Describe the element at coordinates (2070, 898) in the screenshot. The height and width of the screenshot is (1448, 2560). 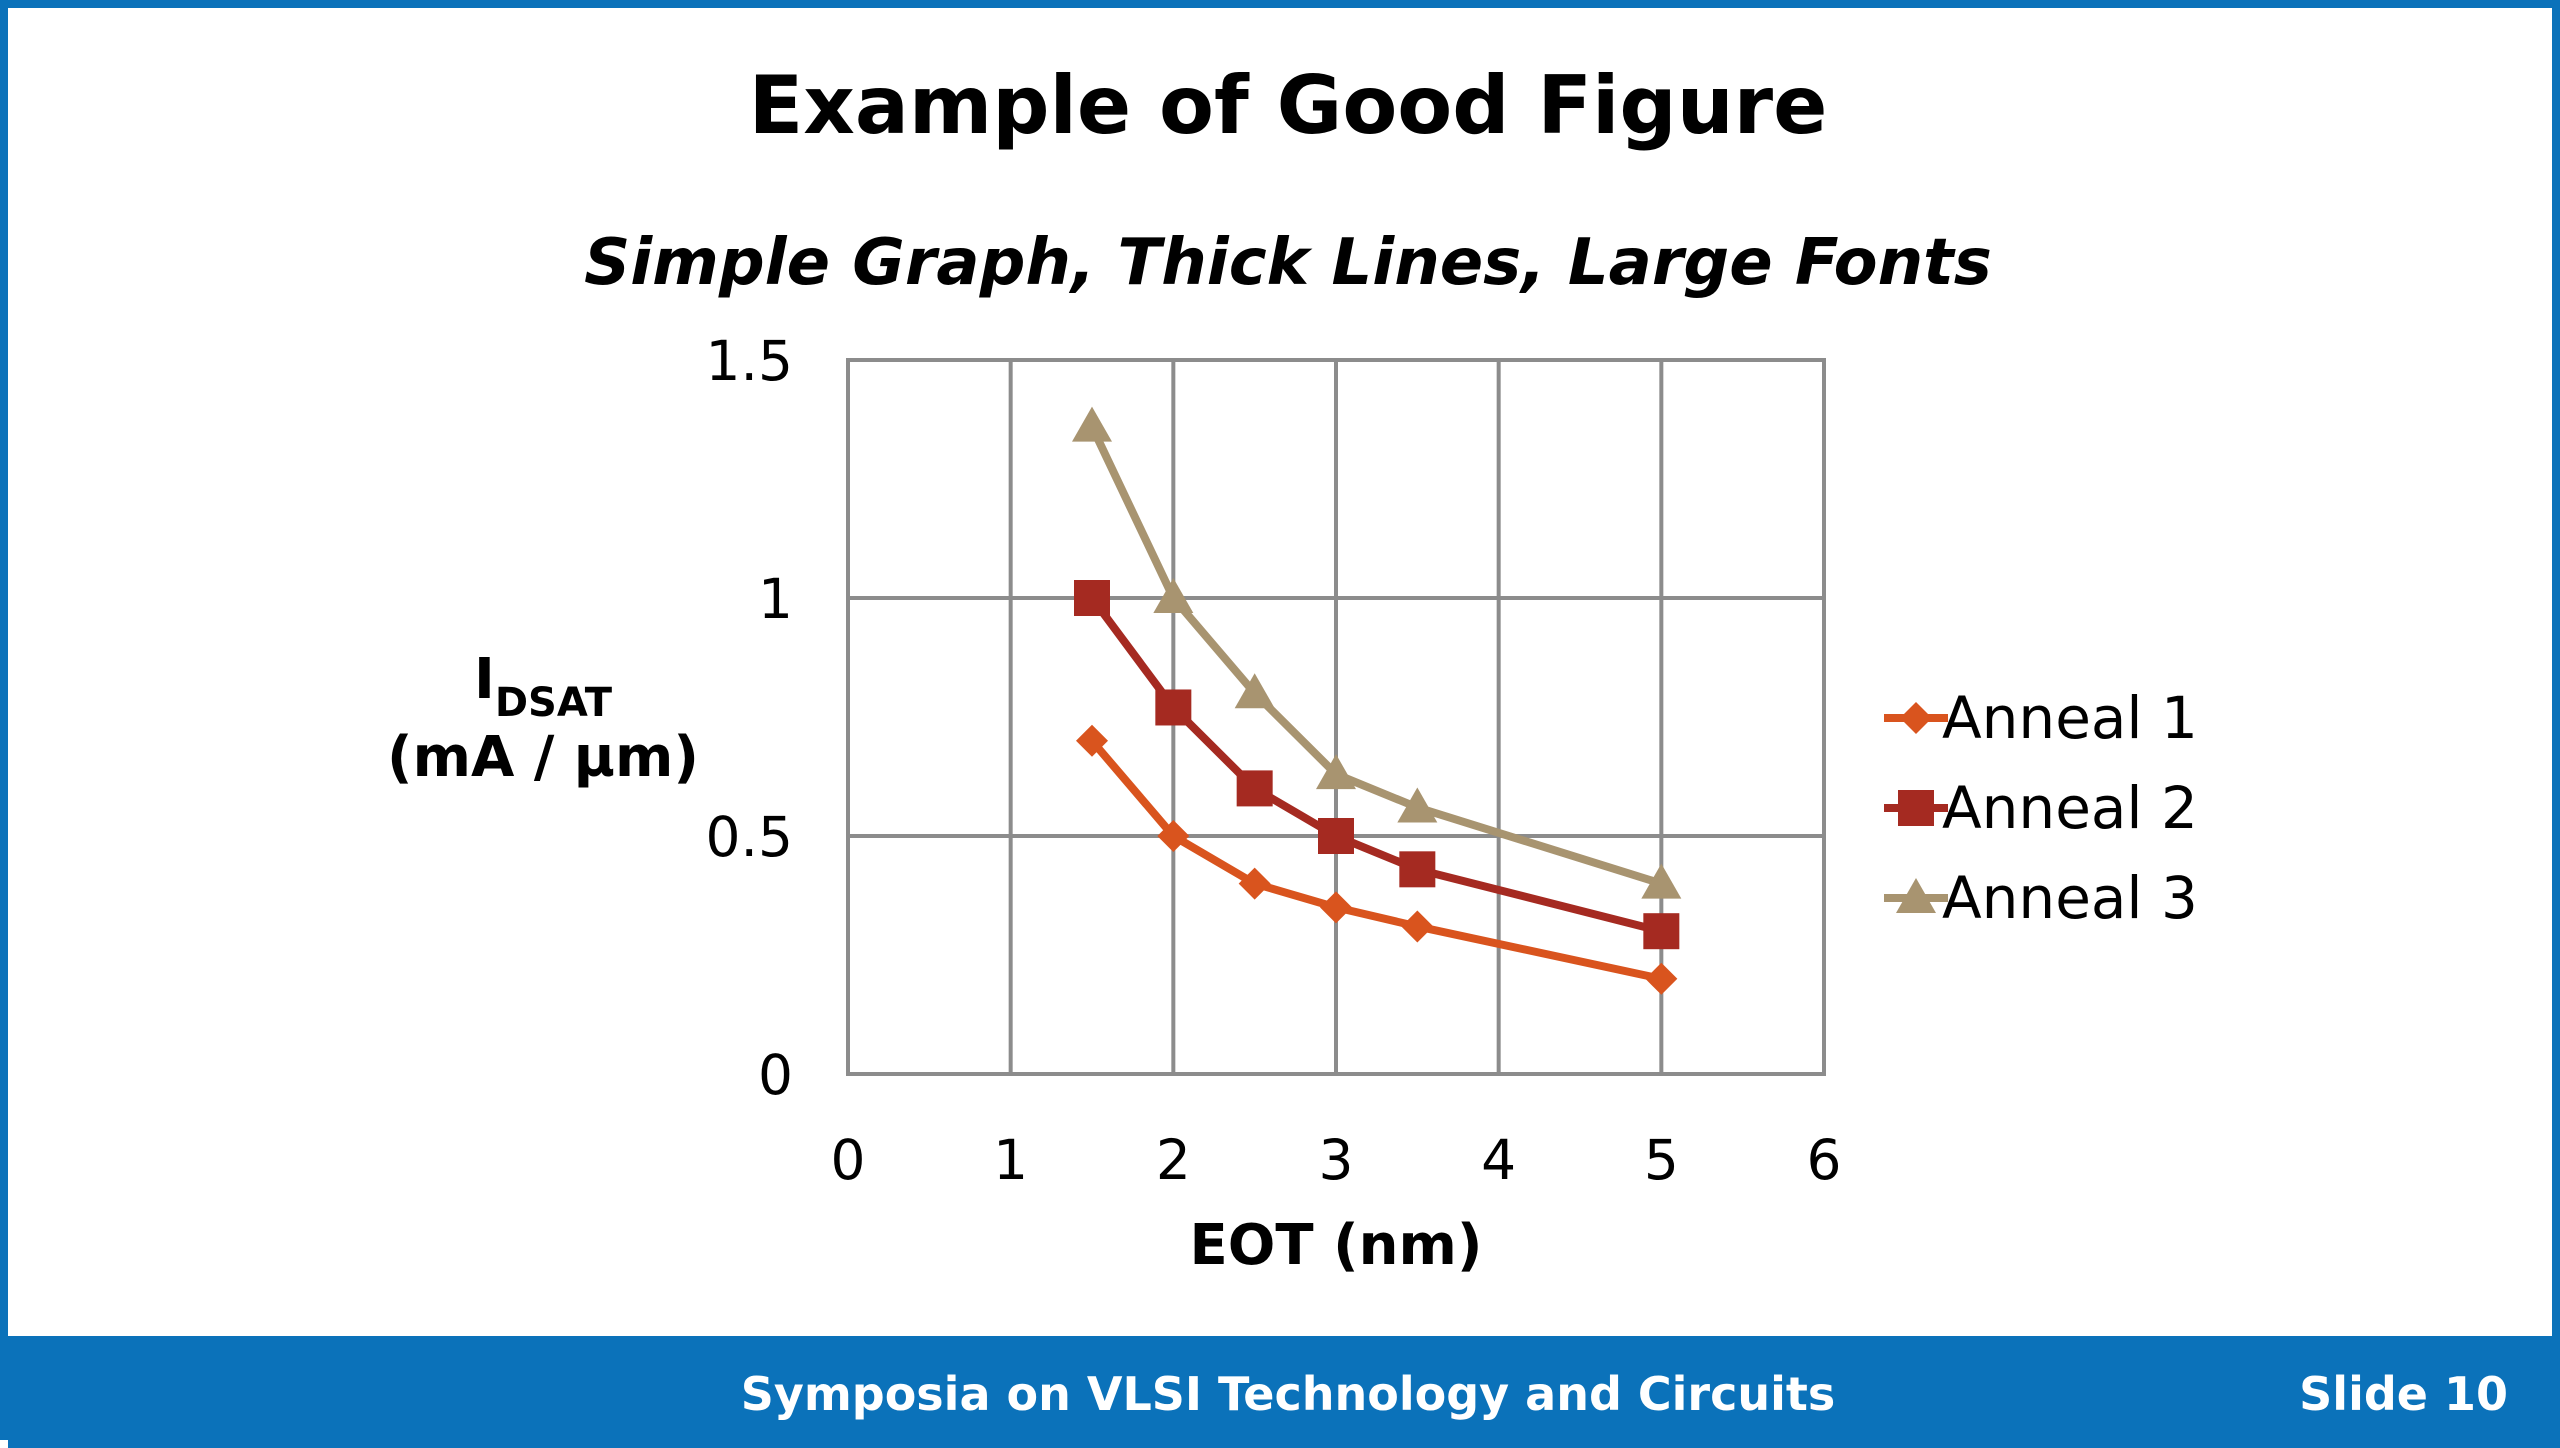
I see `legend-label-anneal-3: Anneal 3` at that location.